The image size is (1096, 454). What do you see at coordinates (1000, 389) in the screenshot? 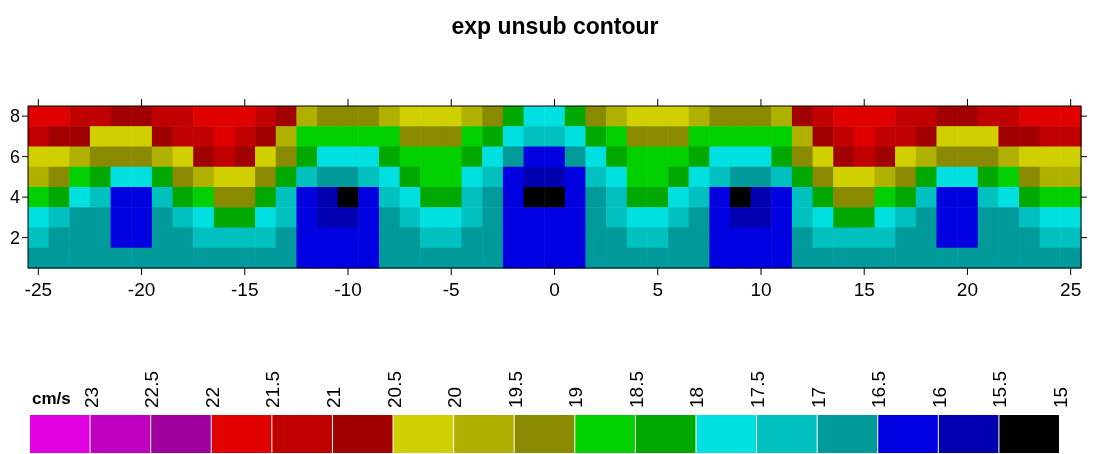
I see `color-bar-label: 15.5` at bounding box center [1000, 389].